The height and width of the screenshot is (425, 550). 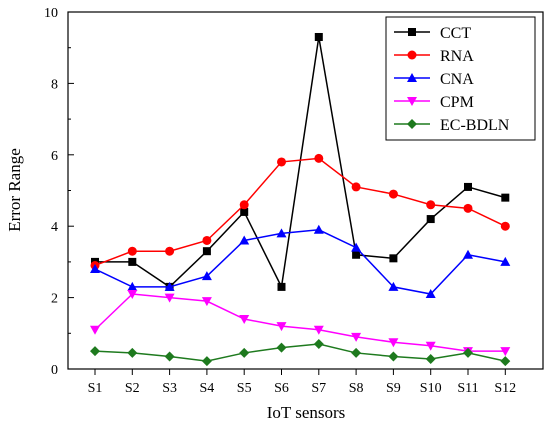 What do you see at coordinates (434, 79) in the screenshot?
I see `legend-item: CNA` at bounding box center [434, 79].